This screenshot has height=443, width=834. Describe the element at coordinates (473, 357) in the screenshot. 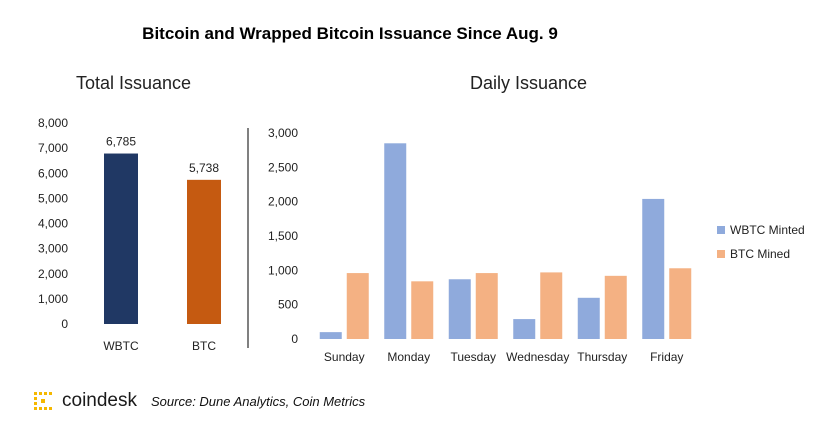

I see `daily-x-tick-label: Tuesday` at that location.